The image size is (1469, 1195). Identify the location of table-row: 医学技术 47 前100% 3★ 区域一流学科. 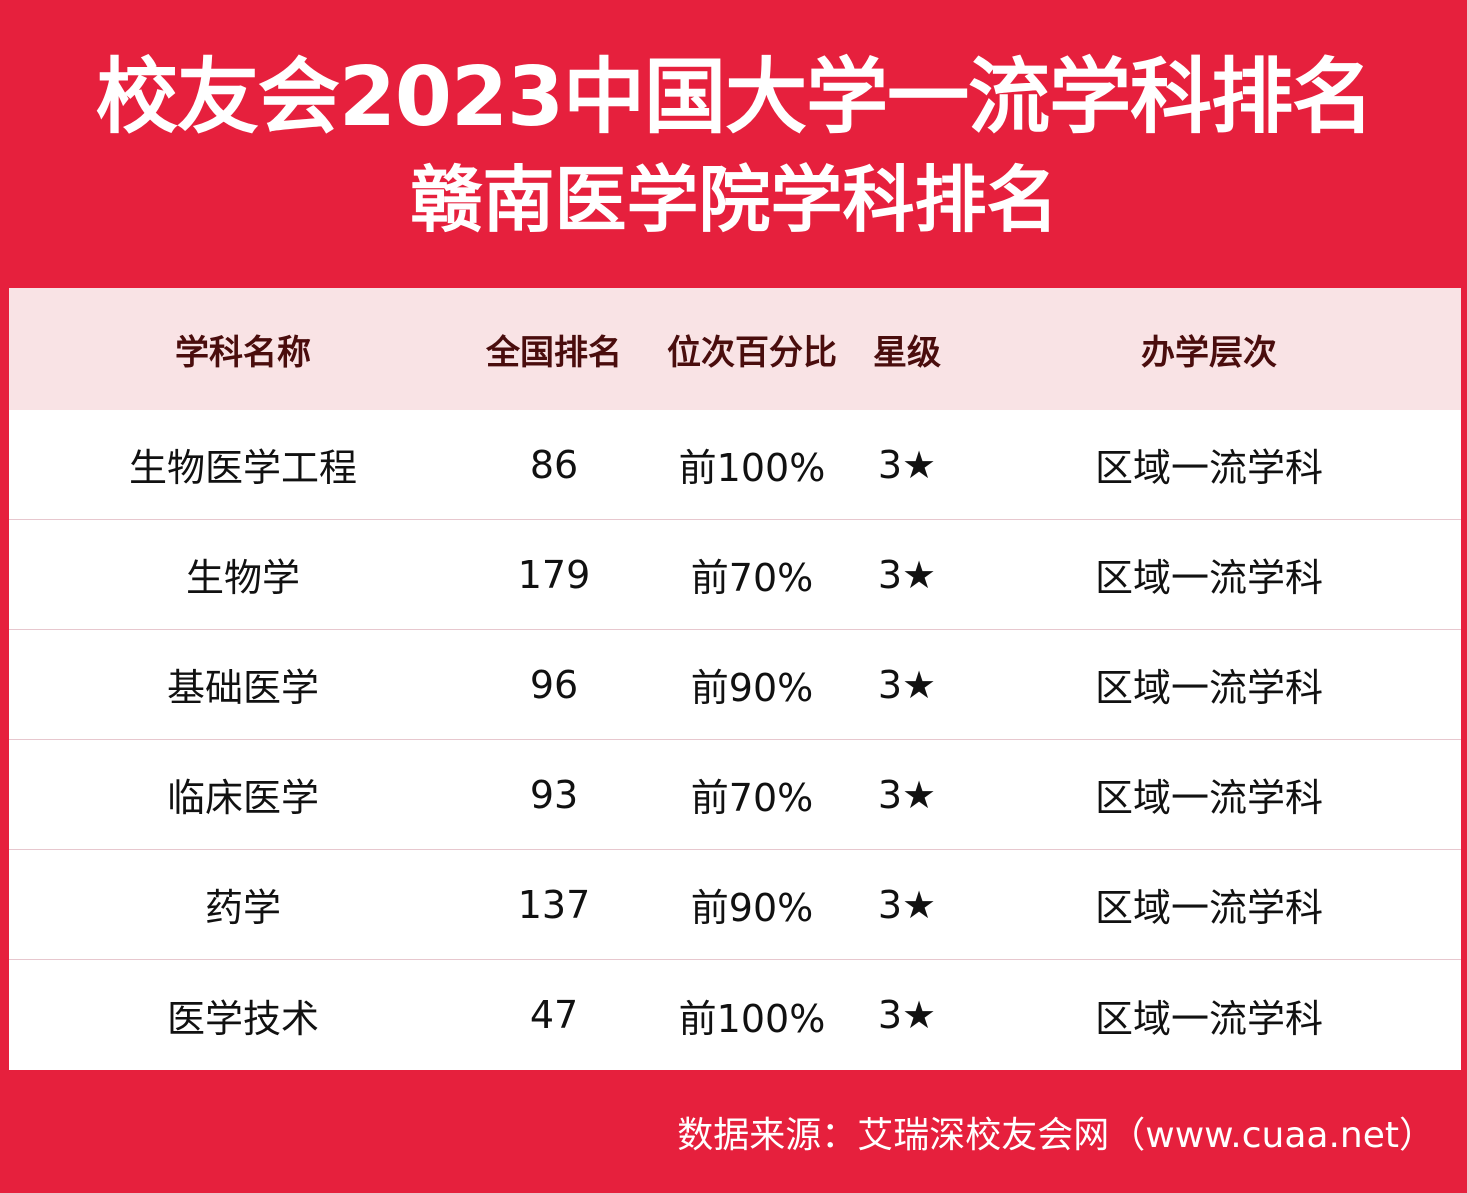
(735, 1015).